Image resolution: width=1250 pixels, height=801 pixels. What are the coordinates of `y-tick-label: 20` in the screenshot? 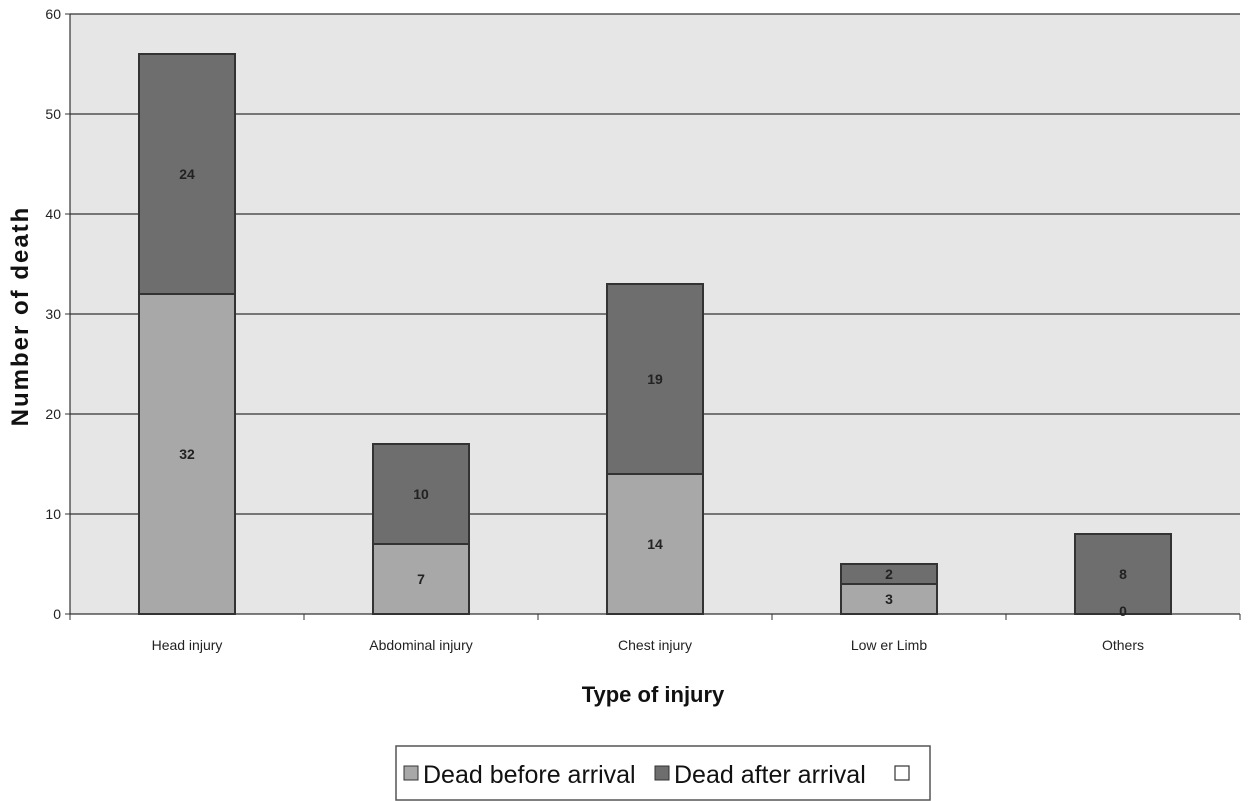 It's located at (53, 414).